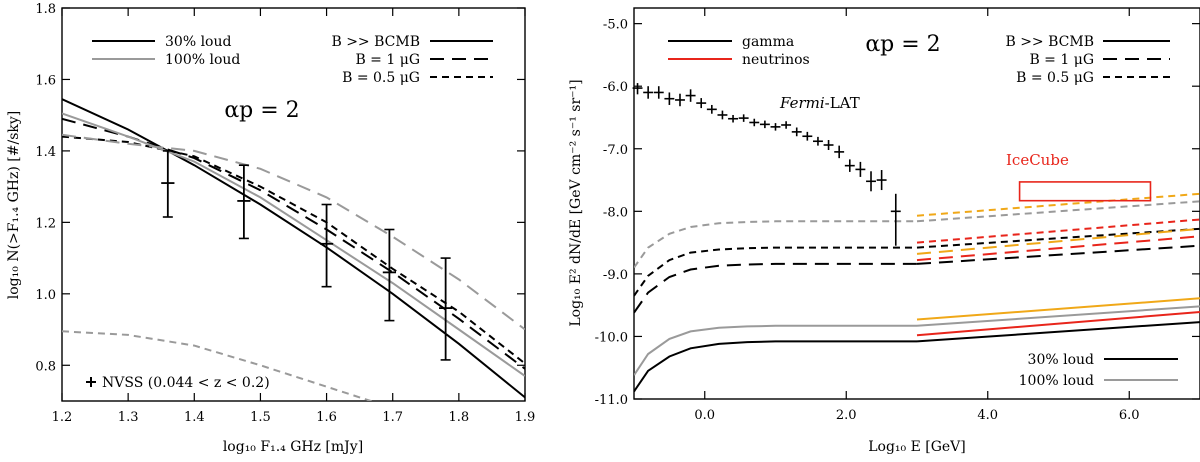 The image size is (1200, 462). I want to click on legend-label-b-1ug-right: B = 1 μG, so click(1061, 60).